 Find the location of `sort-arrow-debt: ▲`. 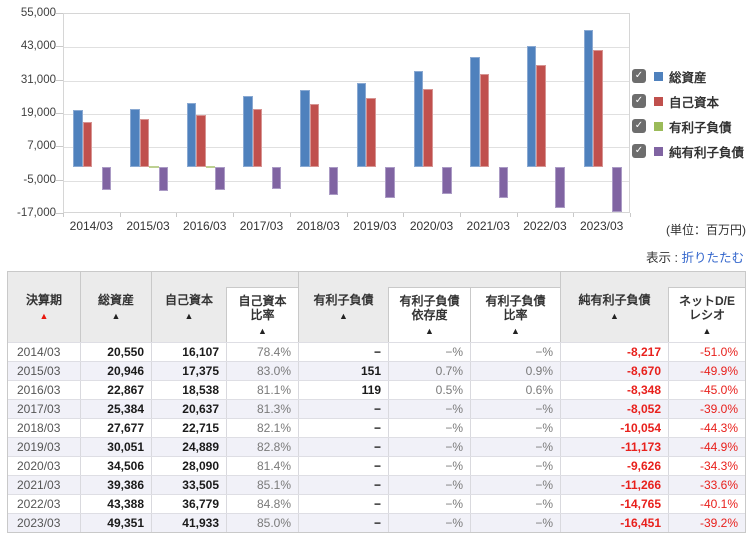

sort-arrow-debt: ▲ is located at coordinates (343, 316).